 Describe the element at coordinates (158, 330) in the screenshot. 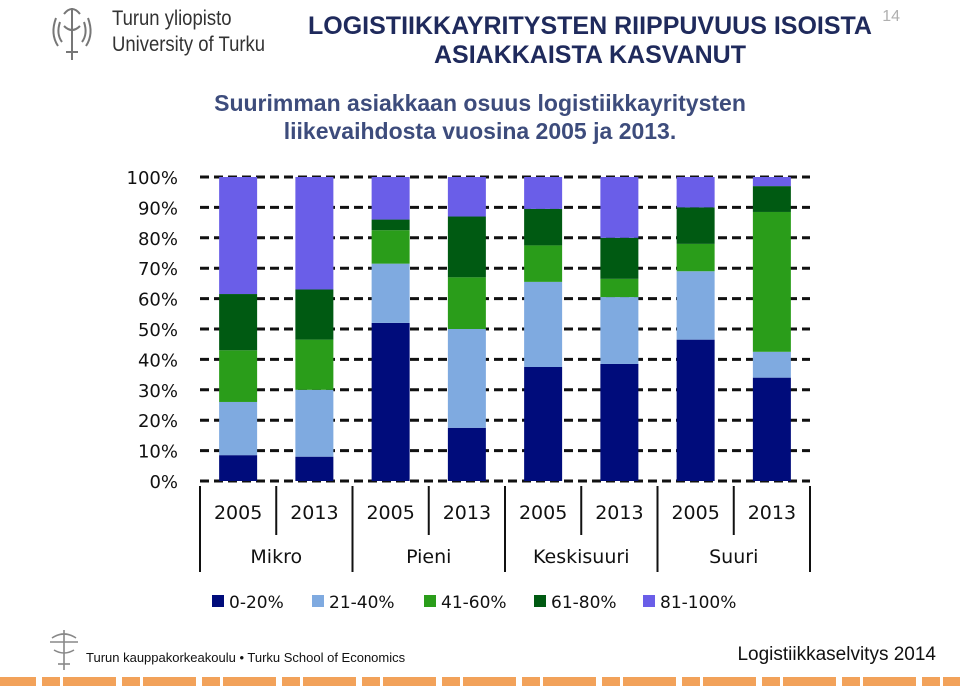

I see `y-tick-label: 50%` at that location.